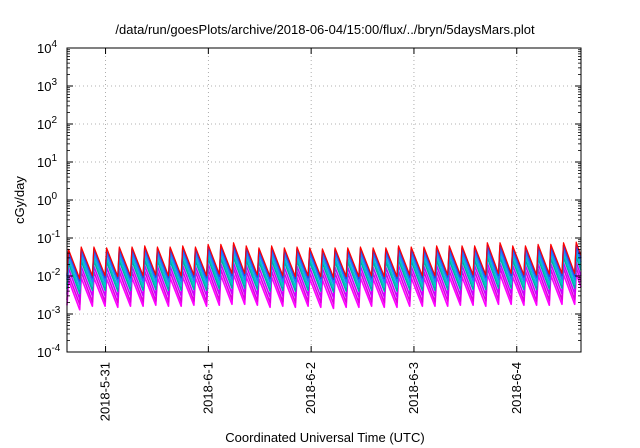 This screenshot has height=448, width=640. What do you see at coordinates (310, 388) in the screenshot?
I see `x-tick-label: 2018-6-2` at bounding box center [310, 388].